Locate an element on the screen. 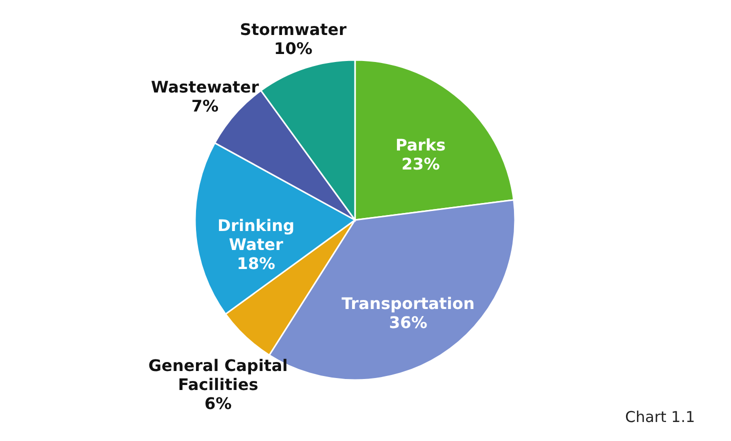  slice-label: Stormwater is located at coordinates (293, 29).